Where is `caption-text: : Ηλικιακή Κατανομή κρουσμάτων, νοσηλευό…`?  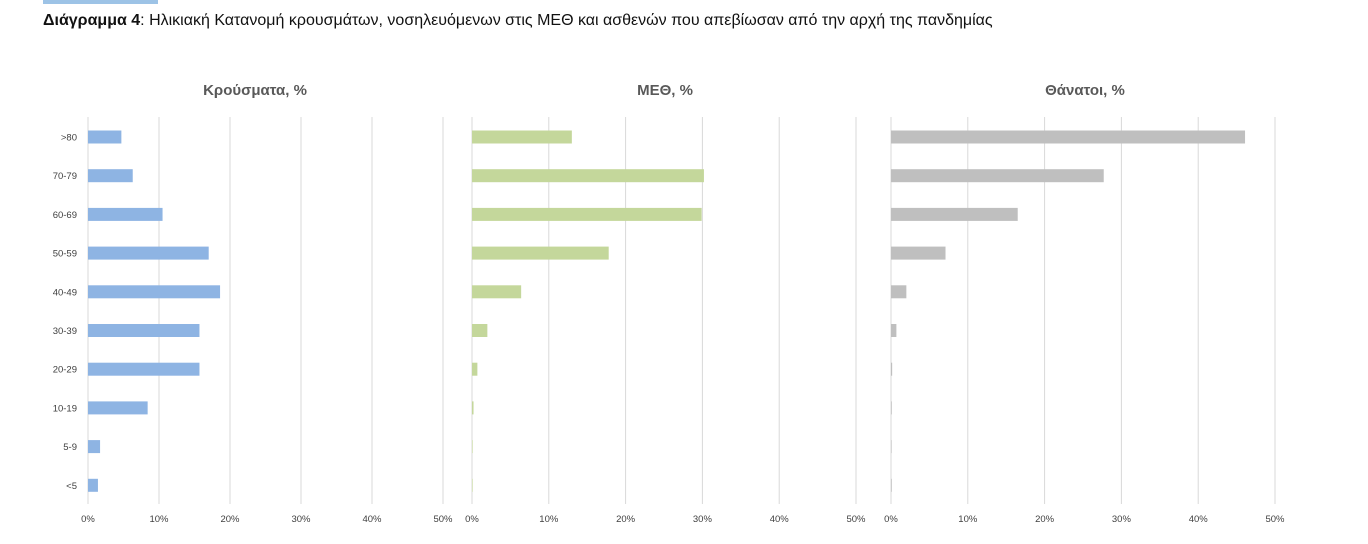
caption-text: : Ηλικιακή Κατανομή κρουσμάτων, νοσηλευό… is located at coordinates (566, 20).